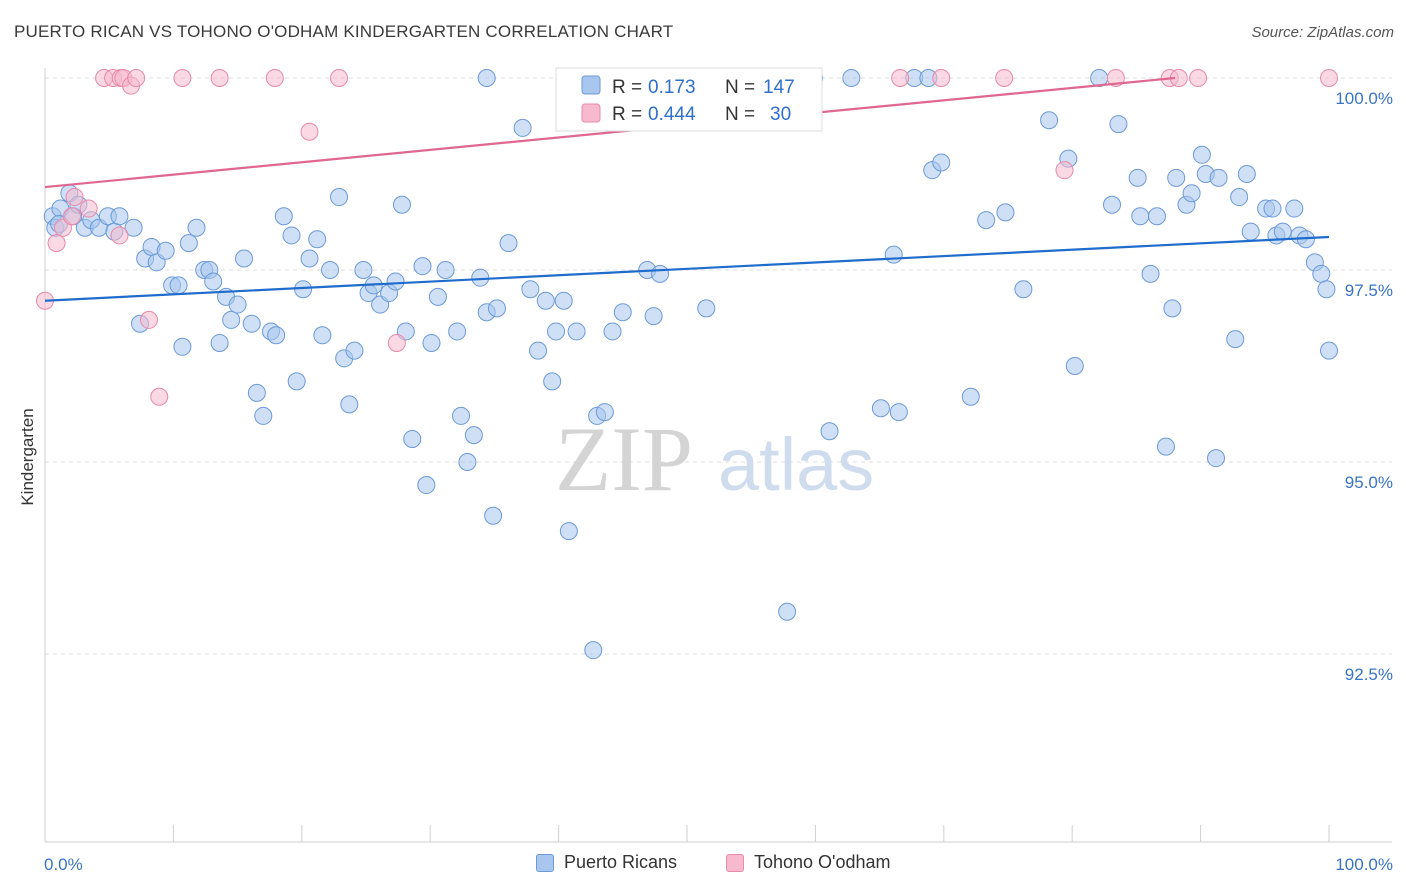 This screenshot has height=892, width=1406. I want to click on watermark: ZIP atlas, so click(714, 459).